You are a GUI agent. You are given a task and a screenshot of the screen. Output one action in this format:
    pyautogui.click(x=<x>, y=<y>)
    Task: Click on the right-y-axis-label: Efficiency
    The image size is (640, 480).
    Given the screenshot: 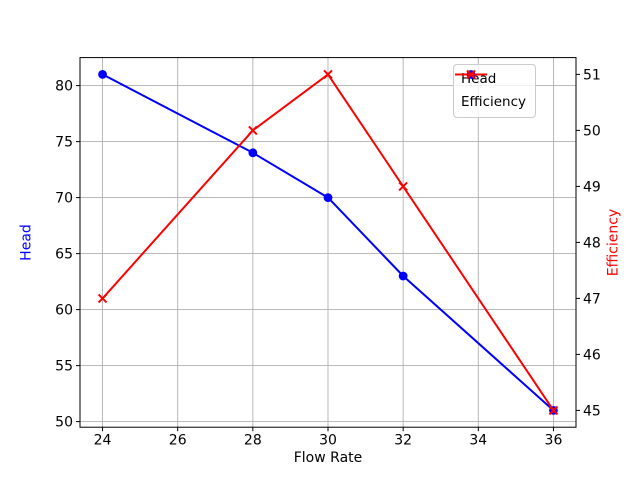 What is the action you would take?
    pyautogui.click(x=613, y=242)
    